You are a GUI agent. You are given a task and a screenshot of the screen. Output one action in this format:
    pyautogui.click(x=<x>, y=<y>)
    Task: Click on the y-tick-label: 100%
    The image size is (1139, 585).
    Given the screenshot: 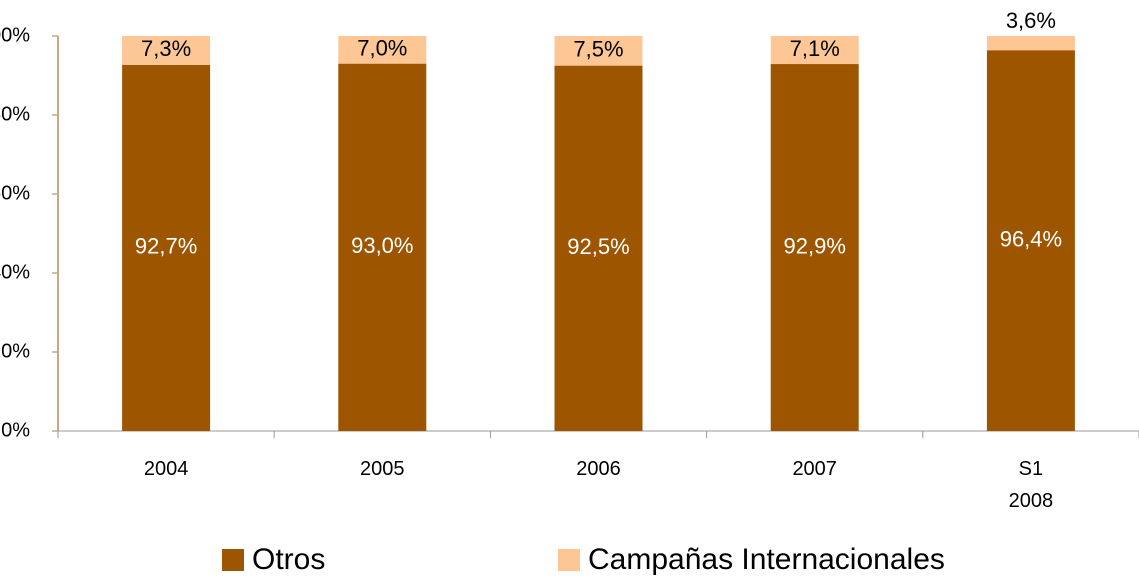 What is the action you would take?
    pyautogui.click(x=15, y=35)
    